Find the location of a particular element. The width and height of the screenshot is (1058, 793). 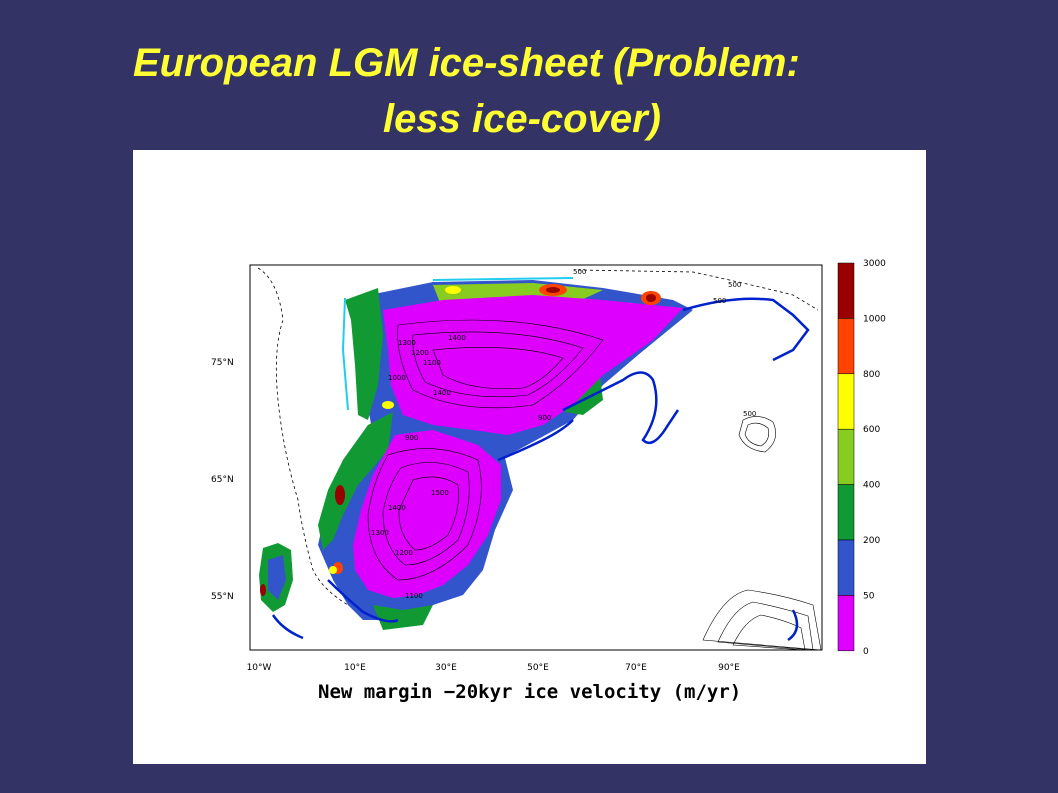

lat-labels: 75°N 65°N 55°N is located at coordinates (222, 480).